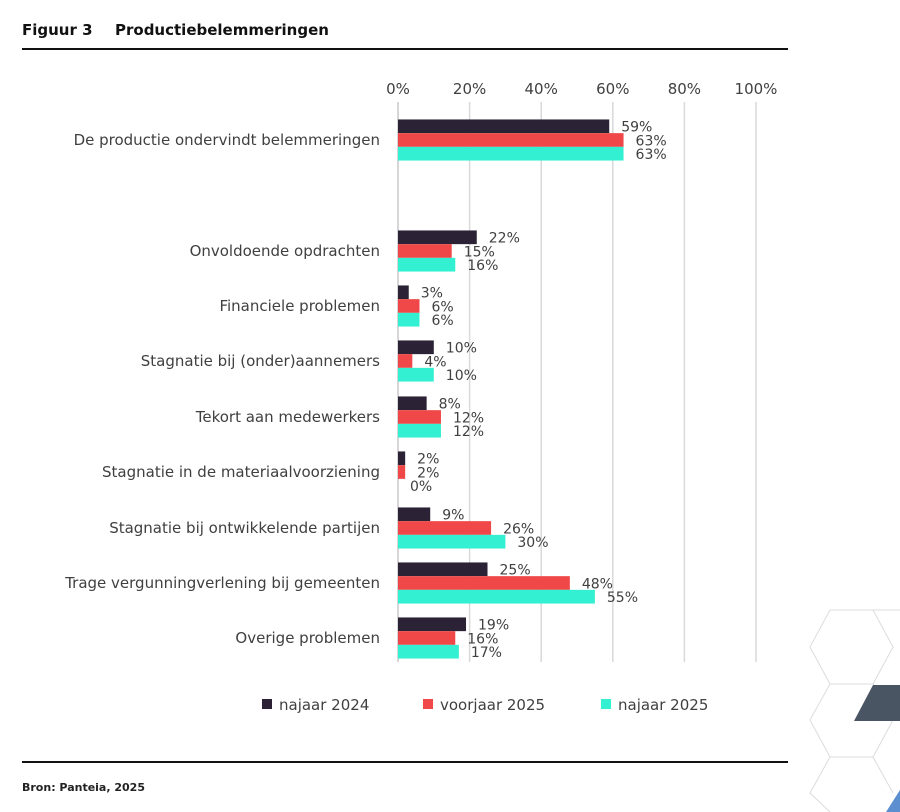  I want to click on category-label: De productie ondervindt belemmeringen, so click(227, 140).